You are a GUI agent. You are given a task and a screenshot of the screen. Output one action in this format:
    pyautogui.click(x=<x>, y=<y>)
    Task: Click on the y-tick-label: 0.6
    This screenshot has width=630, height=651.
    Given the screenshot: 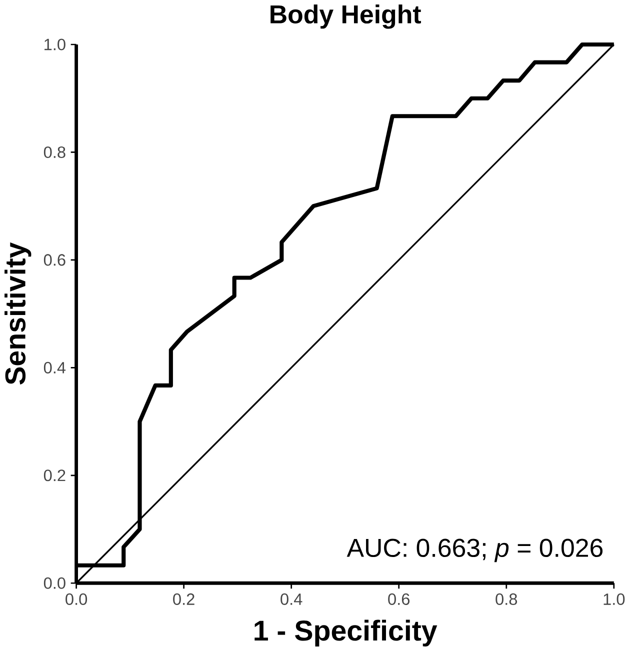 What is the action you would take?
    pyautogui.click(x=55, y=260)
    